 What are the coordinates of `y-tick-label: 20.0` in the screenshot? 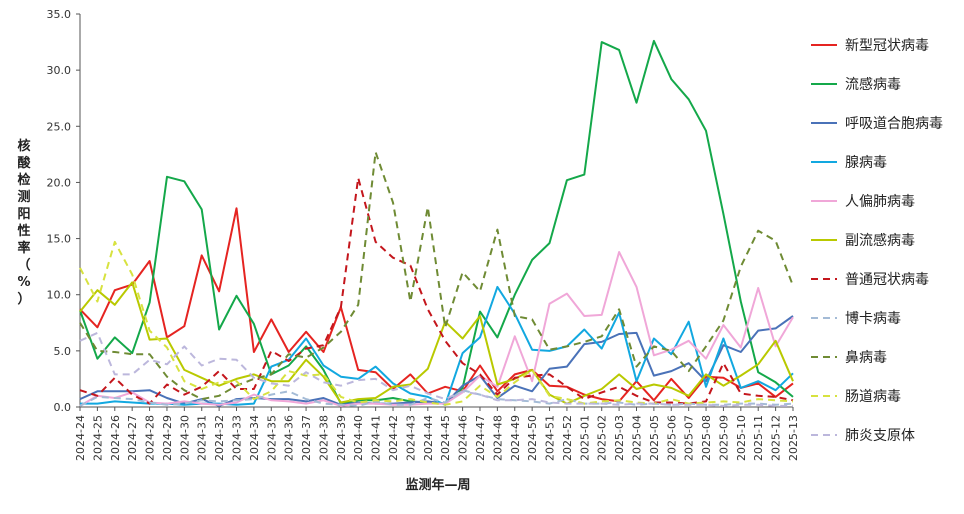 It's located at (59, 182).